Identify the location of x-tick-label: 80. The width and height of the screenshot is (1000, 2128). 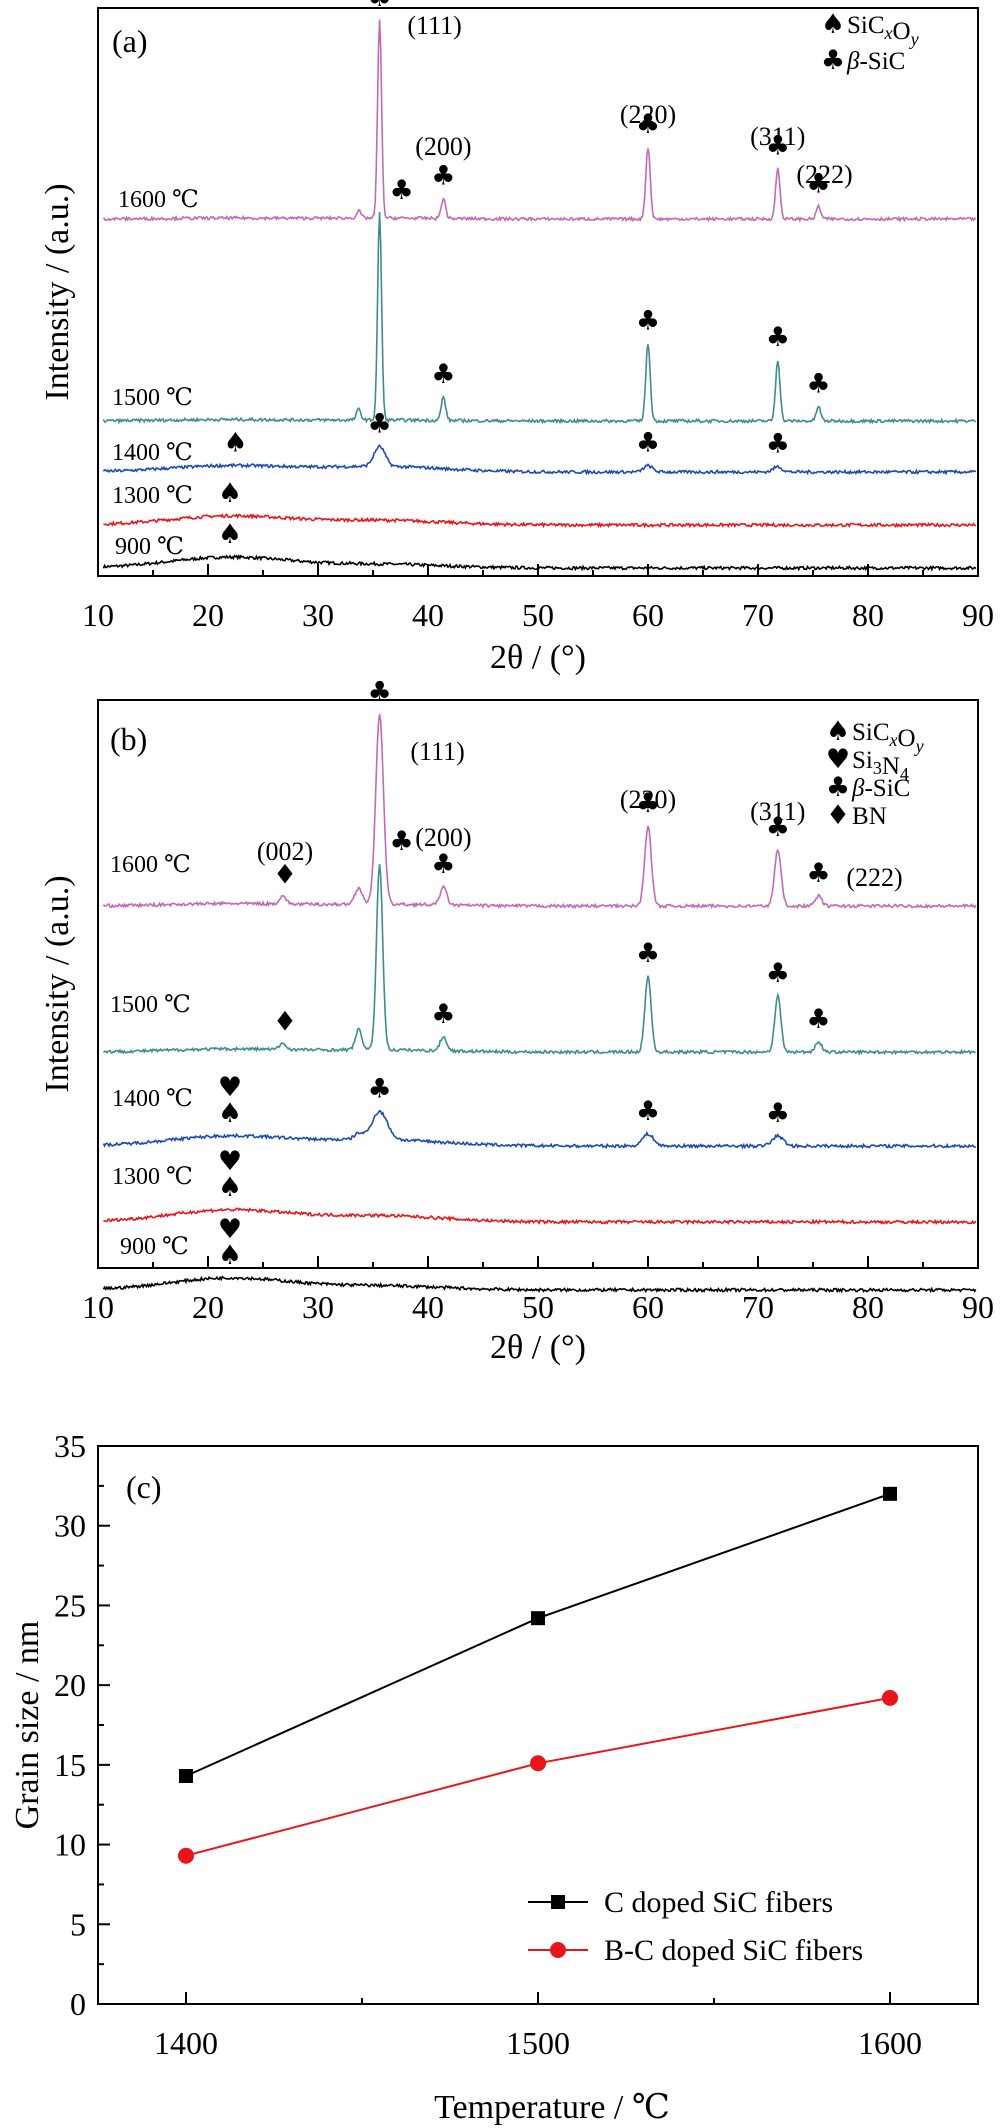
(868, 615).